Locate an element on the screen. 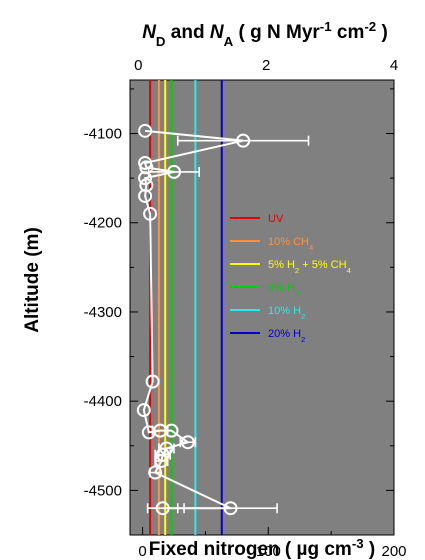 The image size is (425, 560). x-axis: 0 100 200 is located at coordinates (272, 543).